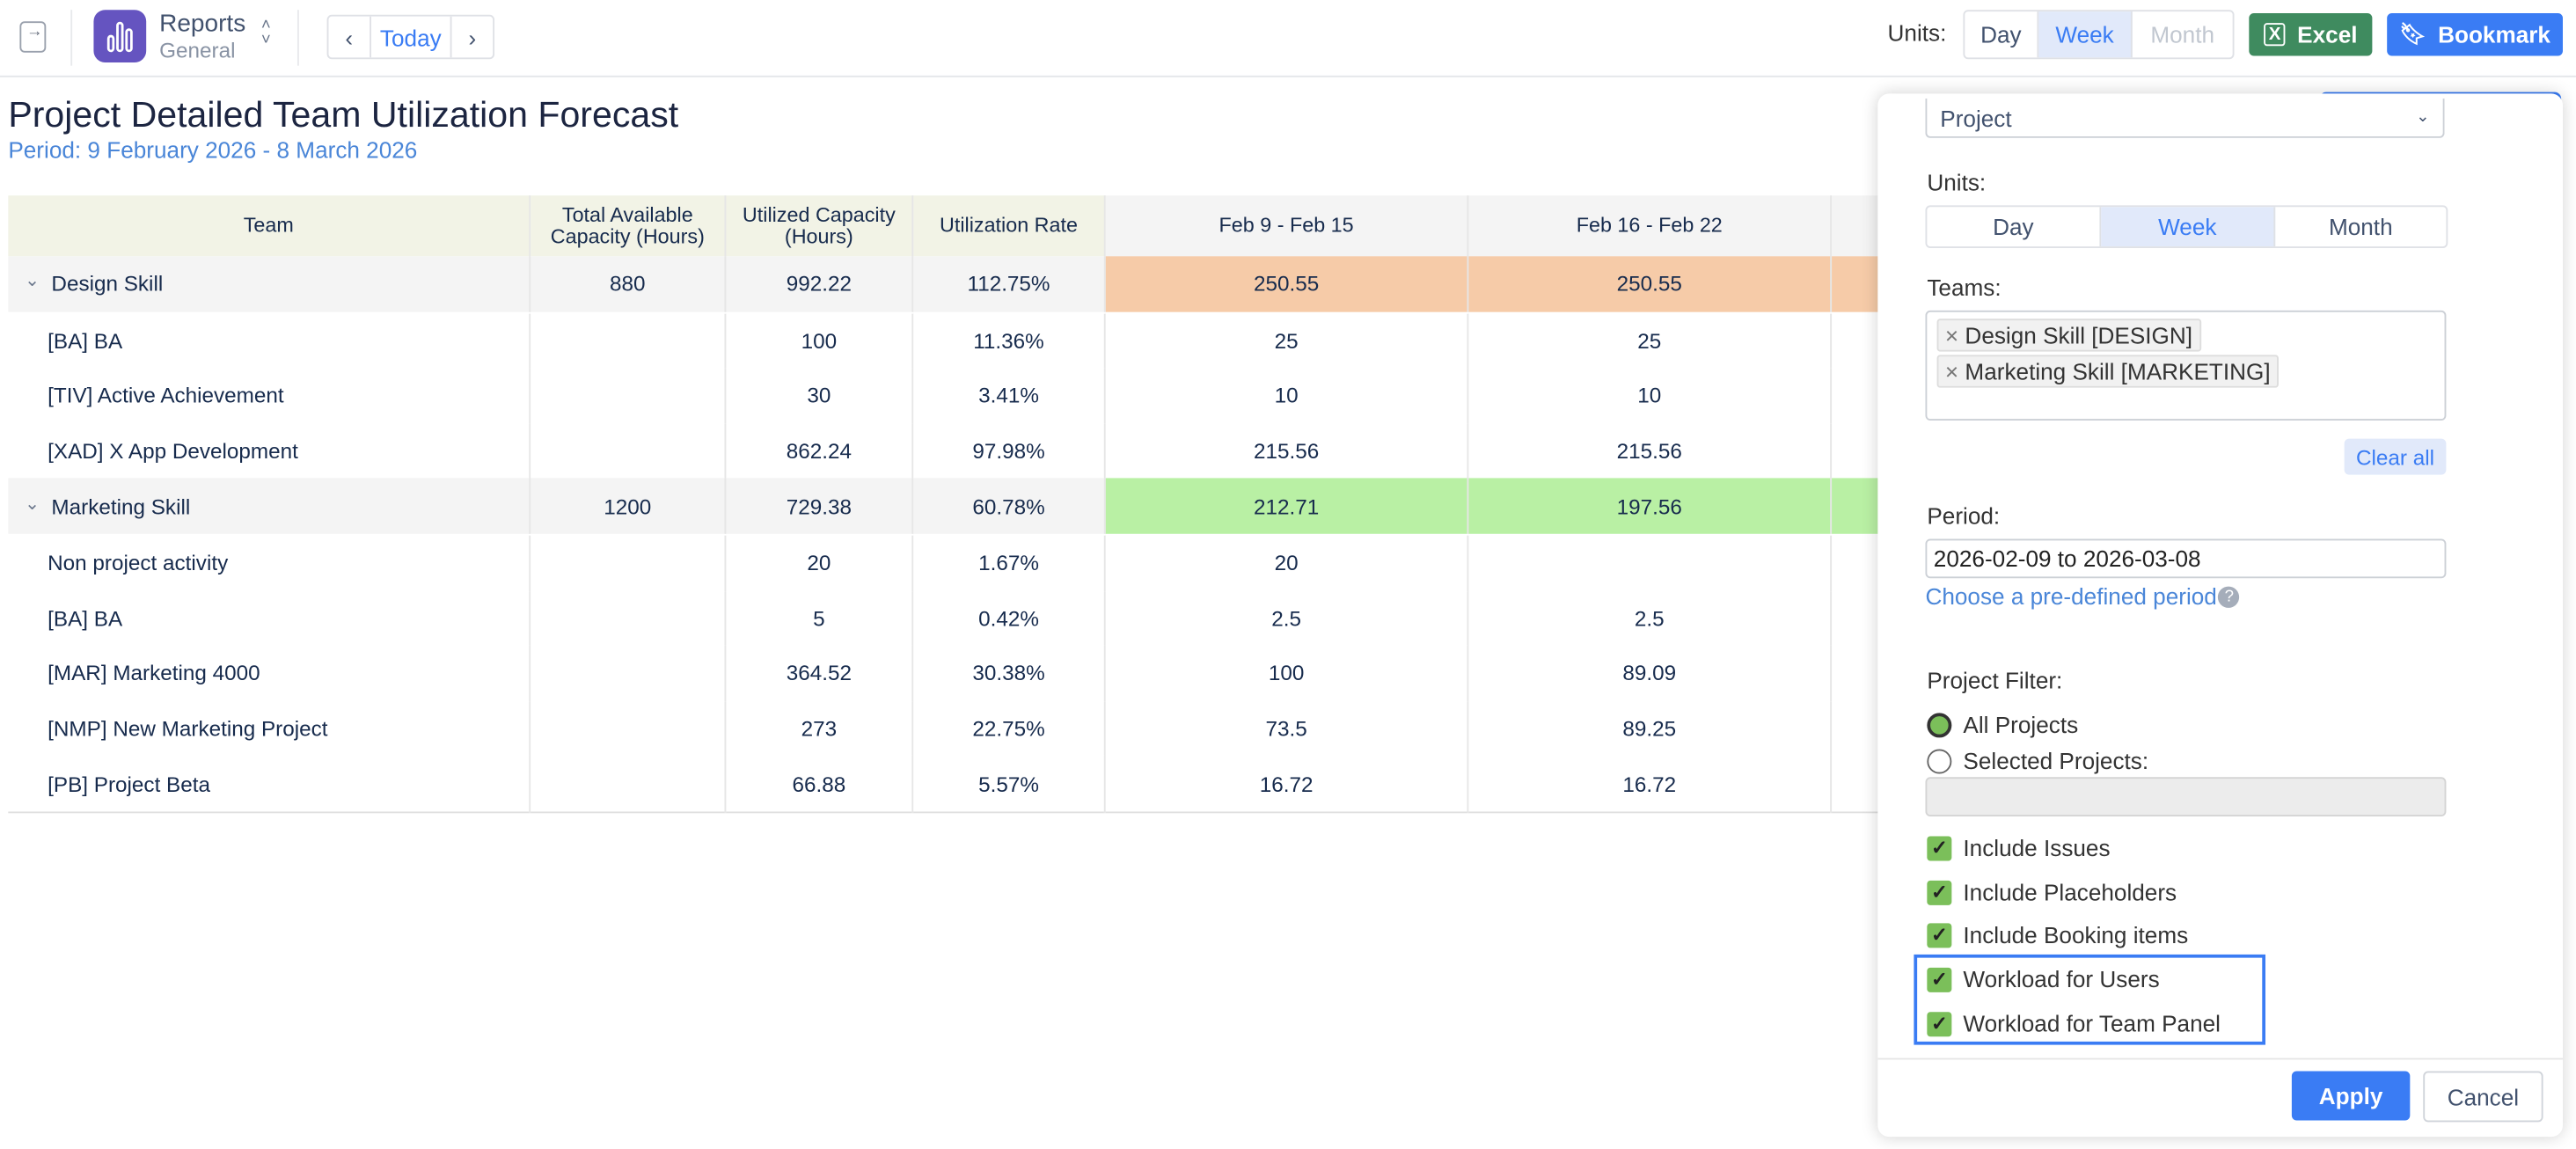  I want to click on chevron-down-icon: ⌄, so click(2423, 117).